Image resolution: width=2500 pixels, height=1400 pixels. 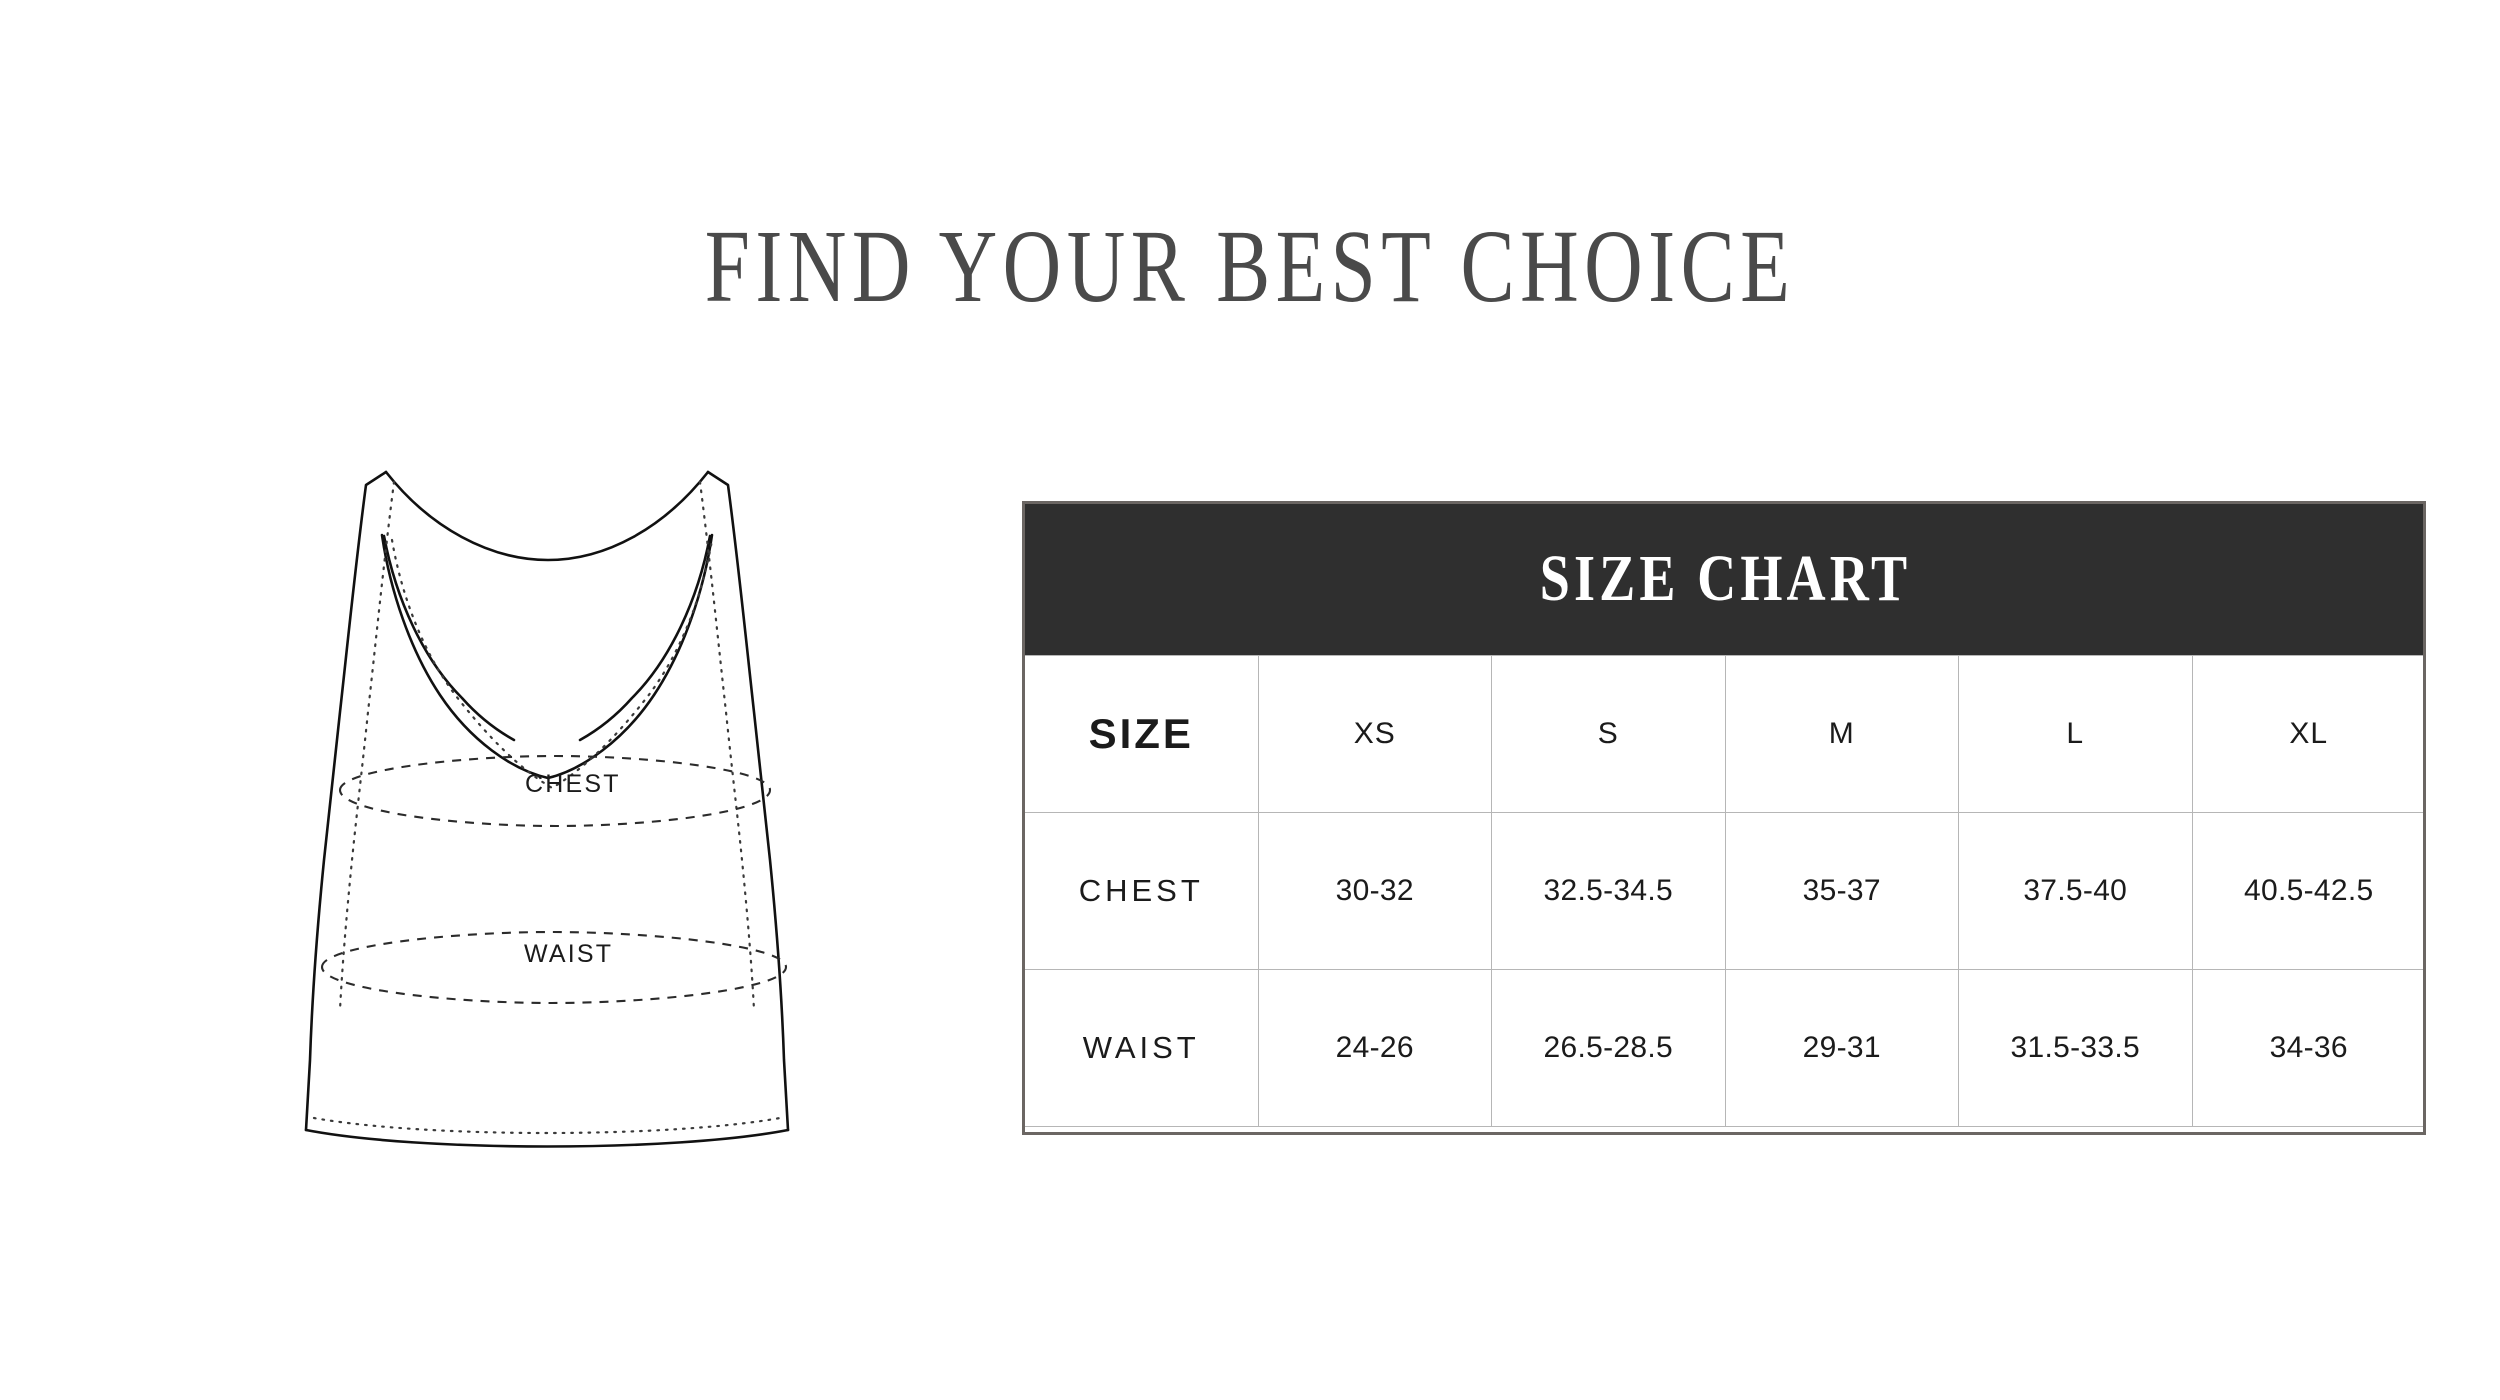 What do you see at coordinates (1141, 734) in the screenshot?
I see `column-header-size: SIZE` at bounding box center [1141, 734].